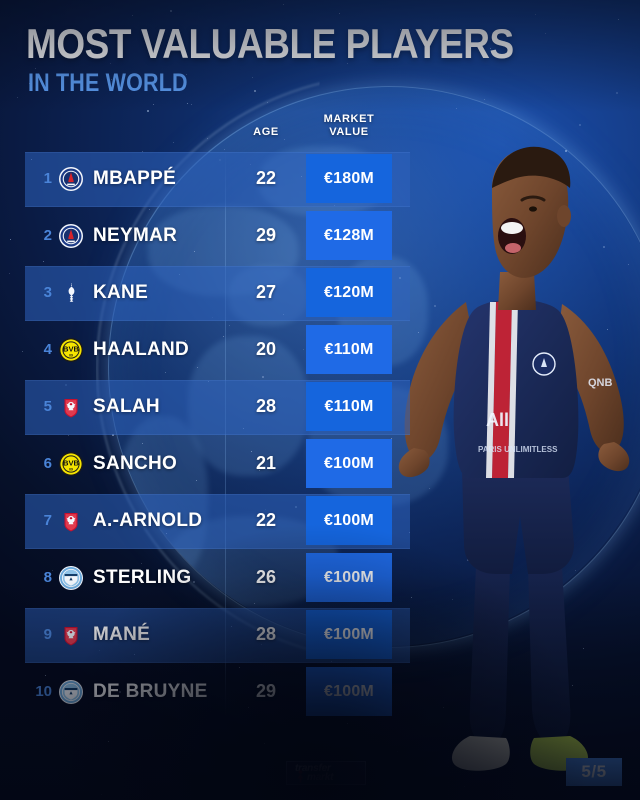 This screenshot has width=640, height=800. What do you see at coordinates (150, 691) in the screenshot?
I see `row-player-name: DE BRUYNE` at bounding box center [150, 691].